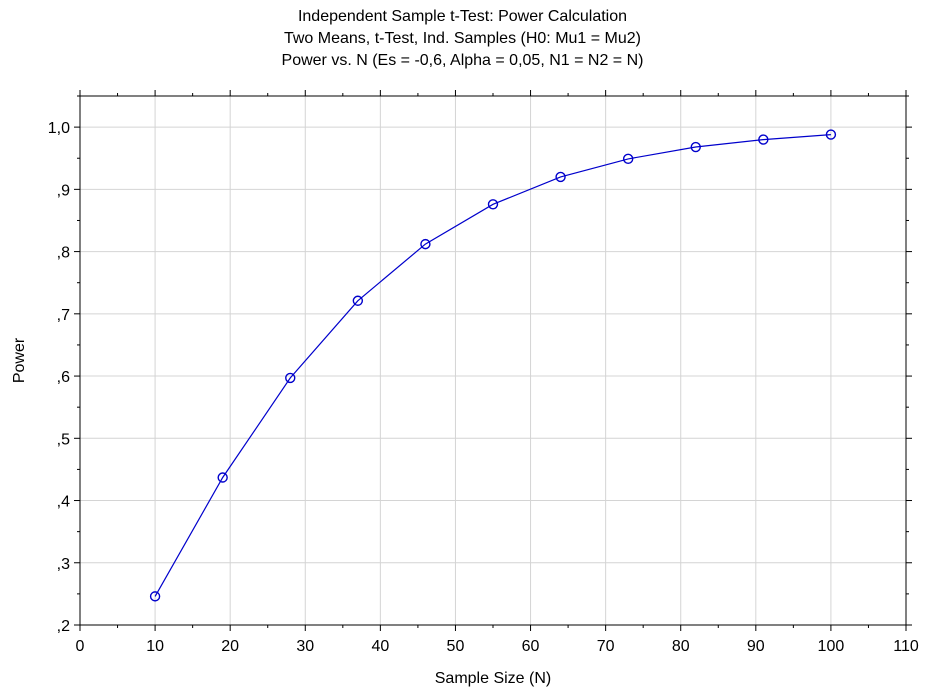 The width and height of the screenshot is (925, 691). Describe the element at coordinates (155, 646) in the screenshot. I see `x-tick-label: 10` at that location.